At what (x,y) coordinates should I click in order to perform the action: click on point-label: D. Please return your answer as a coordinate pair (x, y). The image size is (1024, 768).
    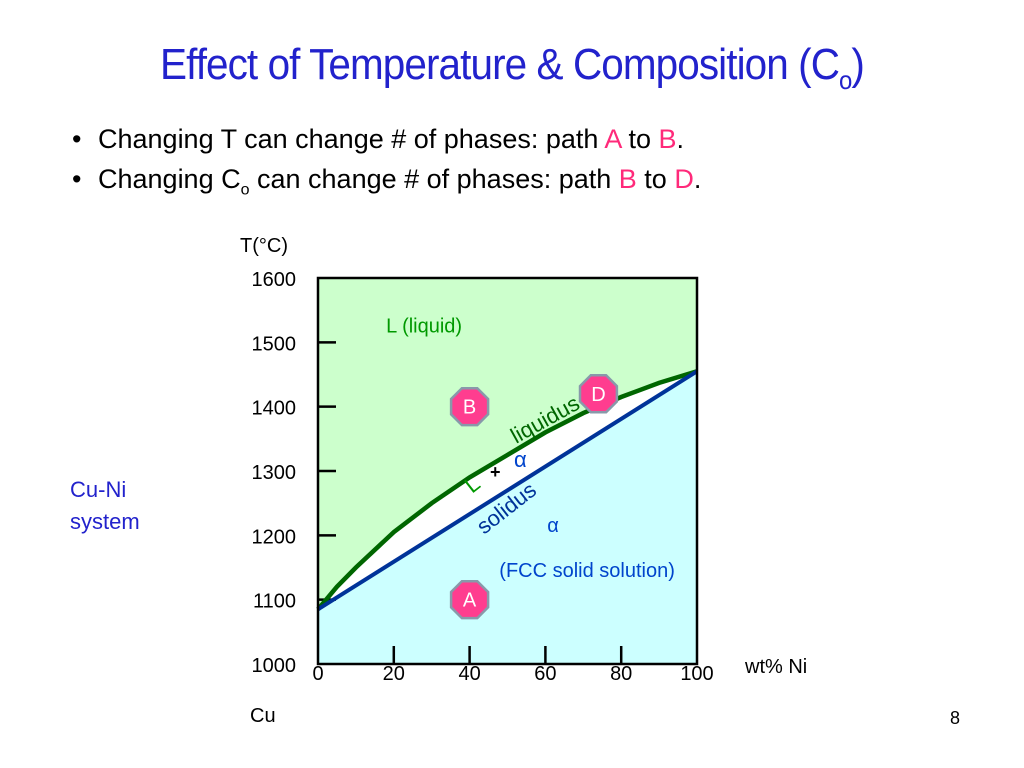
    Looking at the image, I should click on (598, 395).